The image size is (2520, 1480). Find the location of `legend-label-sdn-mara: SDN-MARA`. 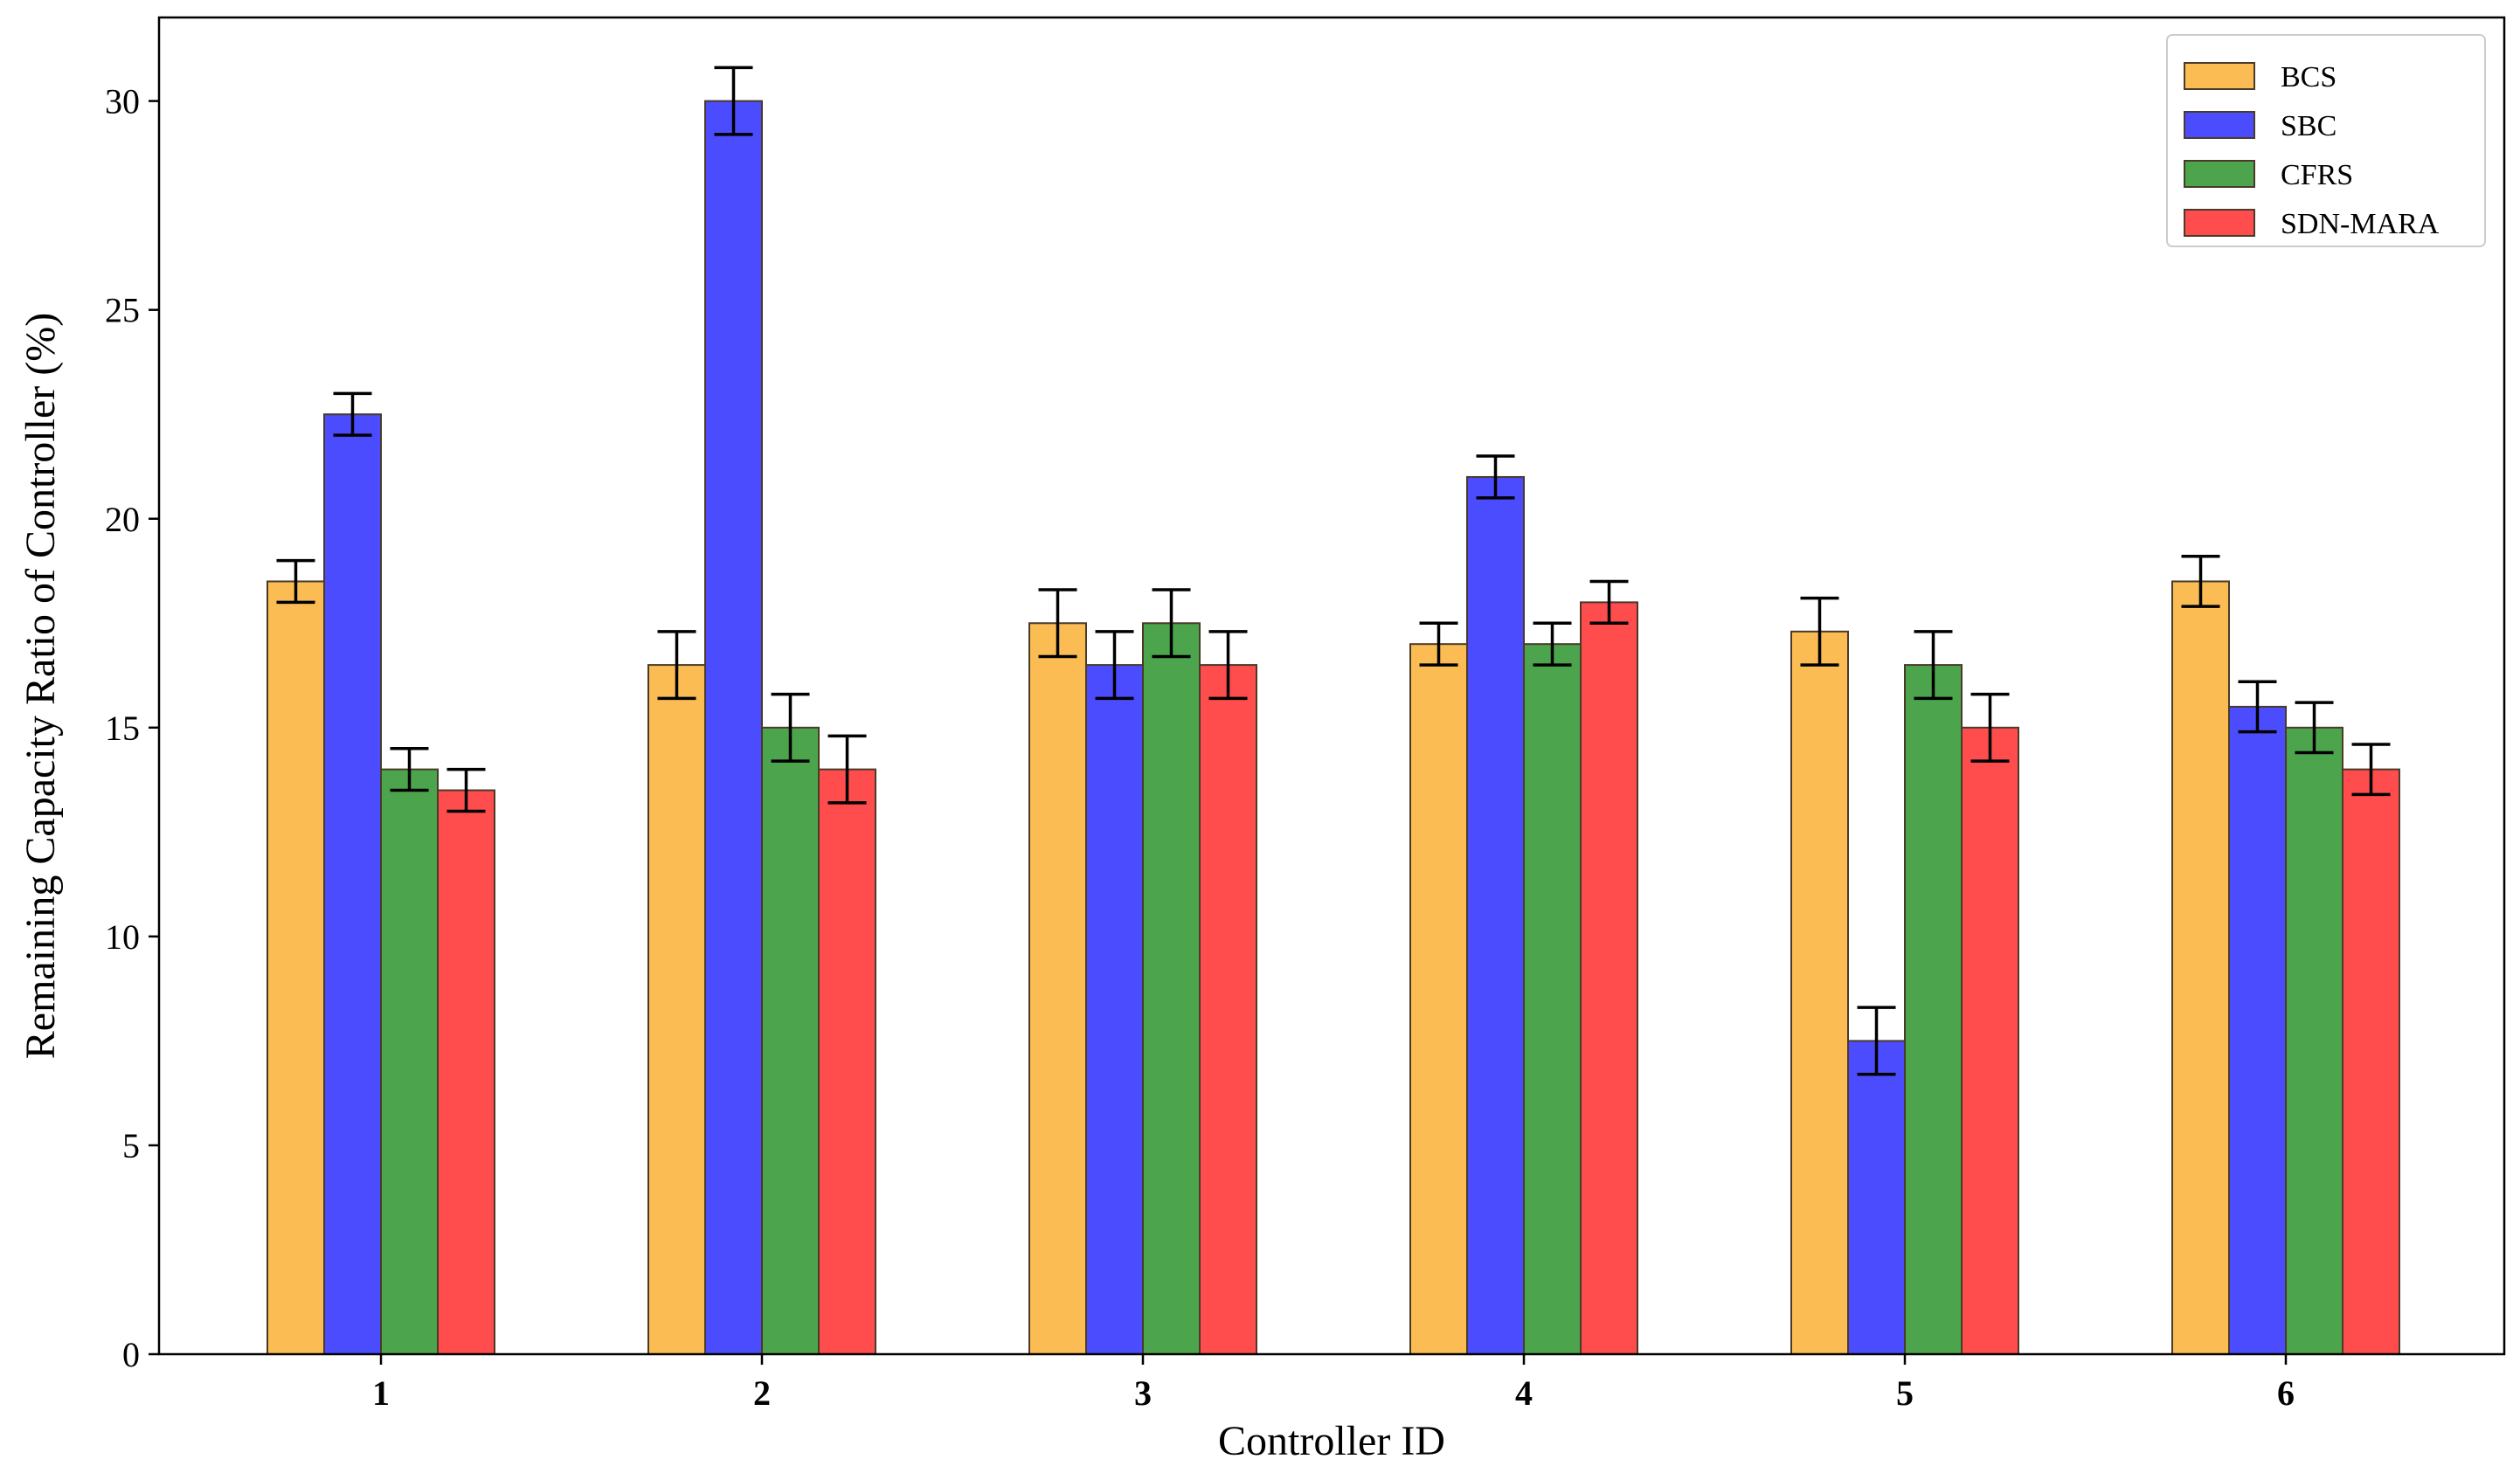

legend-label-sdn-mara: SDN-MARA is located at coordinates (2360, 224).